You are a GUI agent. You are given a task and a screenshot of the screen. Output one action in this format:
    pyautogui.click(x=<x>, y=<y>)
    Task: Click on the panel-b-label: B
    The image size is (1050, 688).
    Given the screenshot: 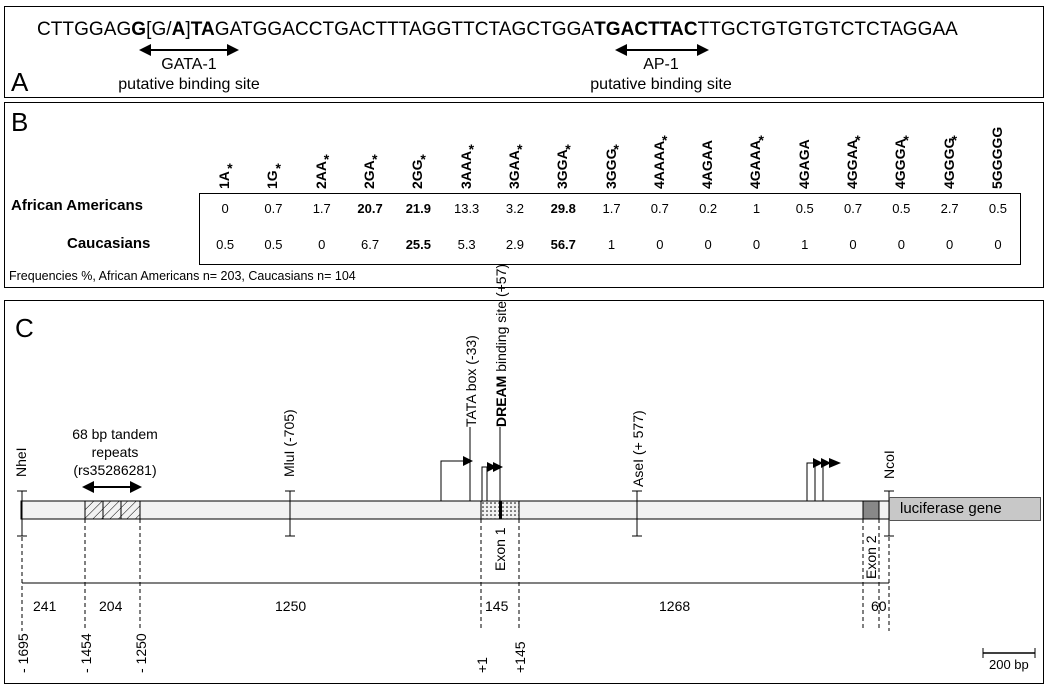 What is the action you would take?
    pyautogui.click(x=20, y=122)
    